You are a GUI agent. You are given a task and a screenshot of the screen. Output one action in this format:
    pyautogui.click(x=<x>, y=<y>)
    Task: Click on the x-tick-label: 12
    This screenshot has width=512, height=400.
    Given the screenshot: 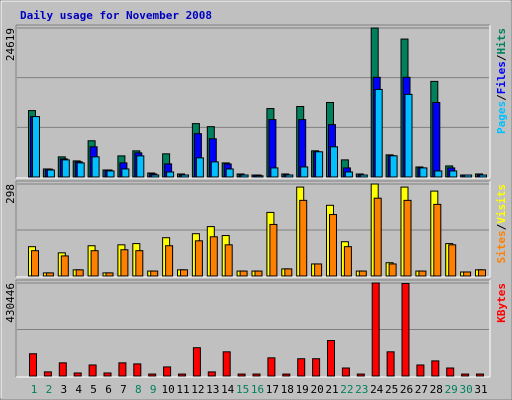 What is the action you would take?
    pyautogui.click(x=197, y=389)
    